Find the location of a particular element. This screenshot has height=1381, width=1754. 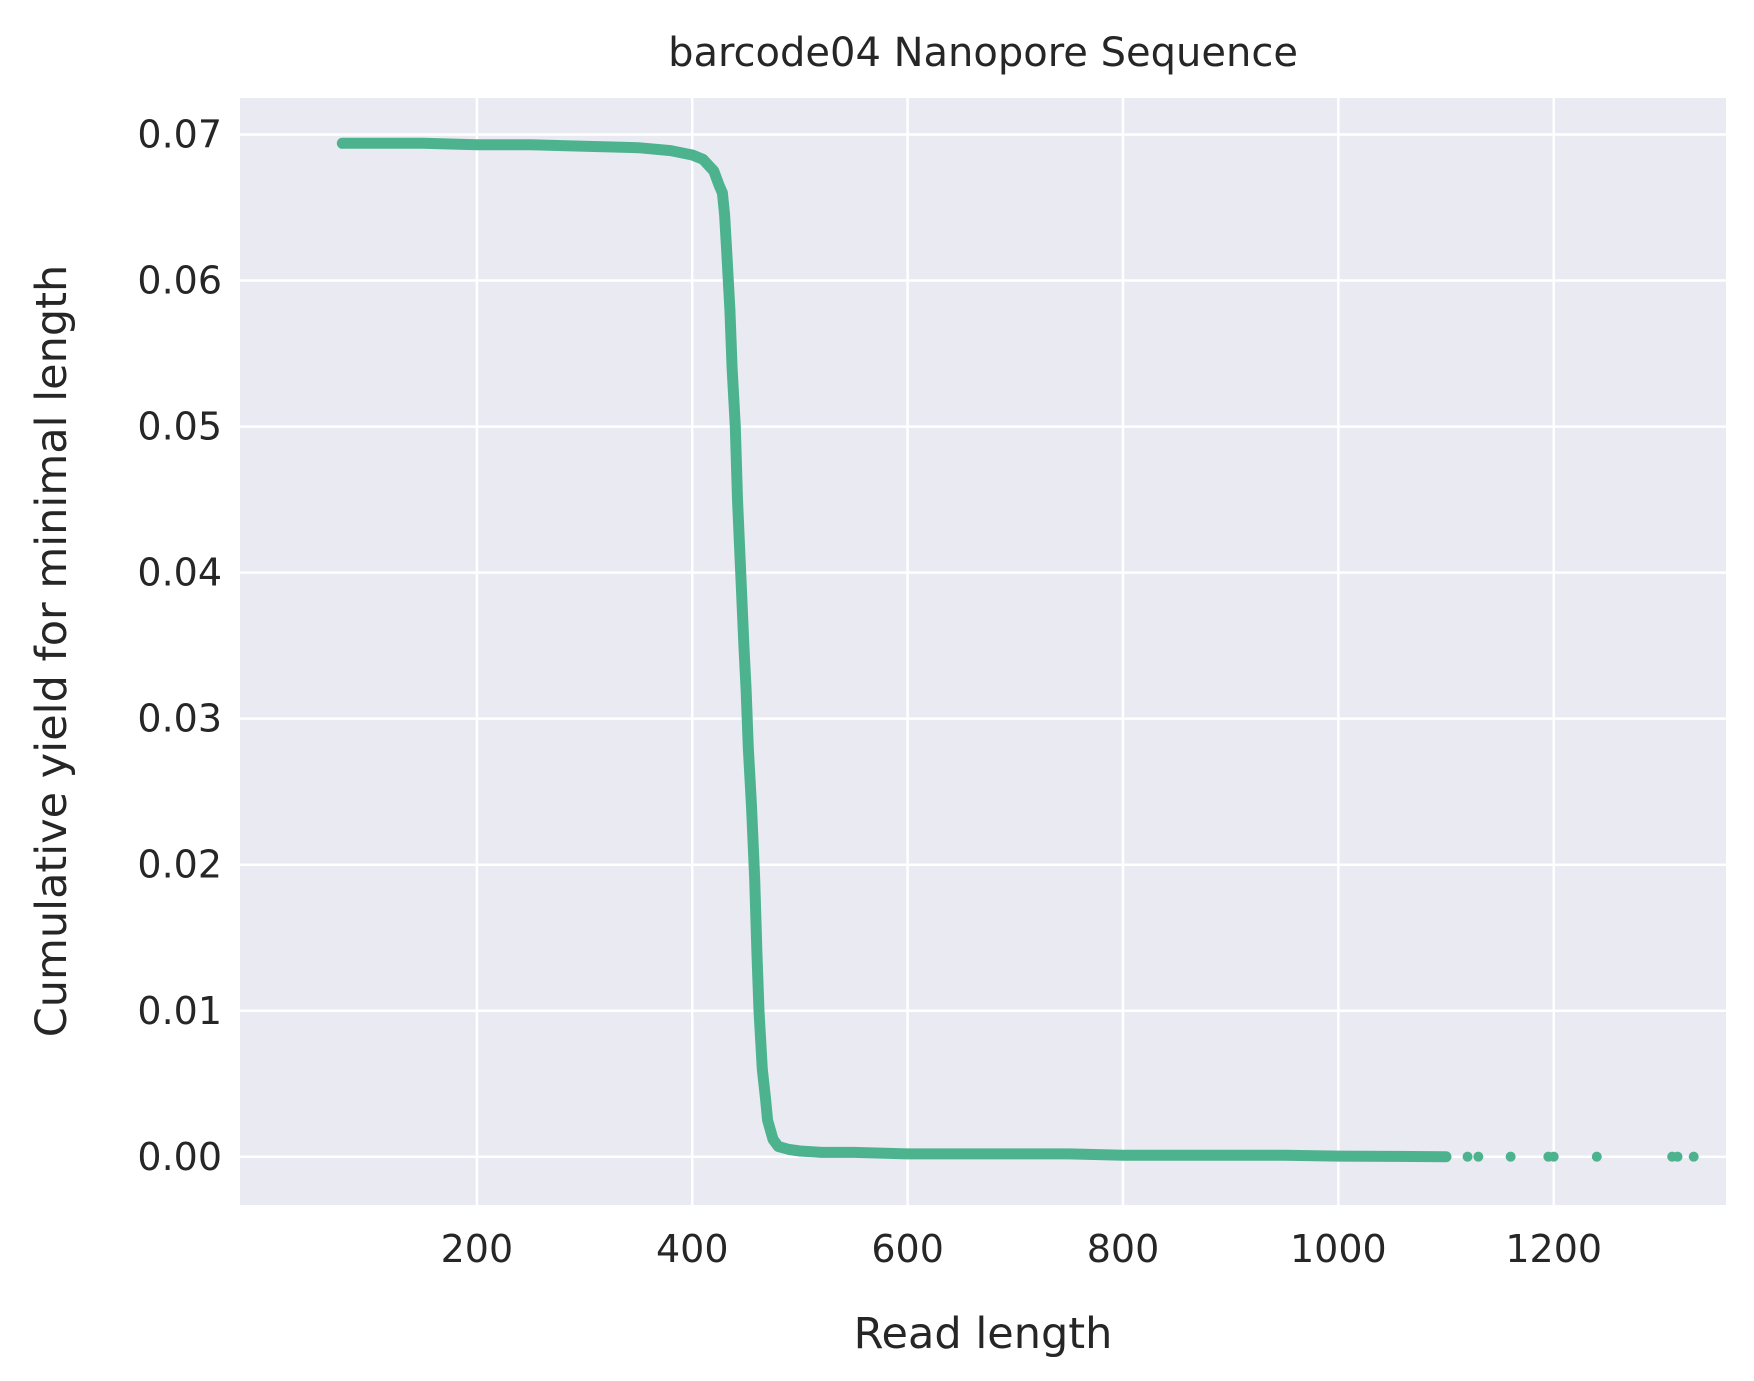

y-tick-label: 0.02 is located at coordinates (179, 865).